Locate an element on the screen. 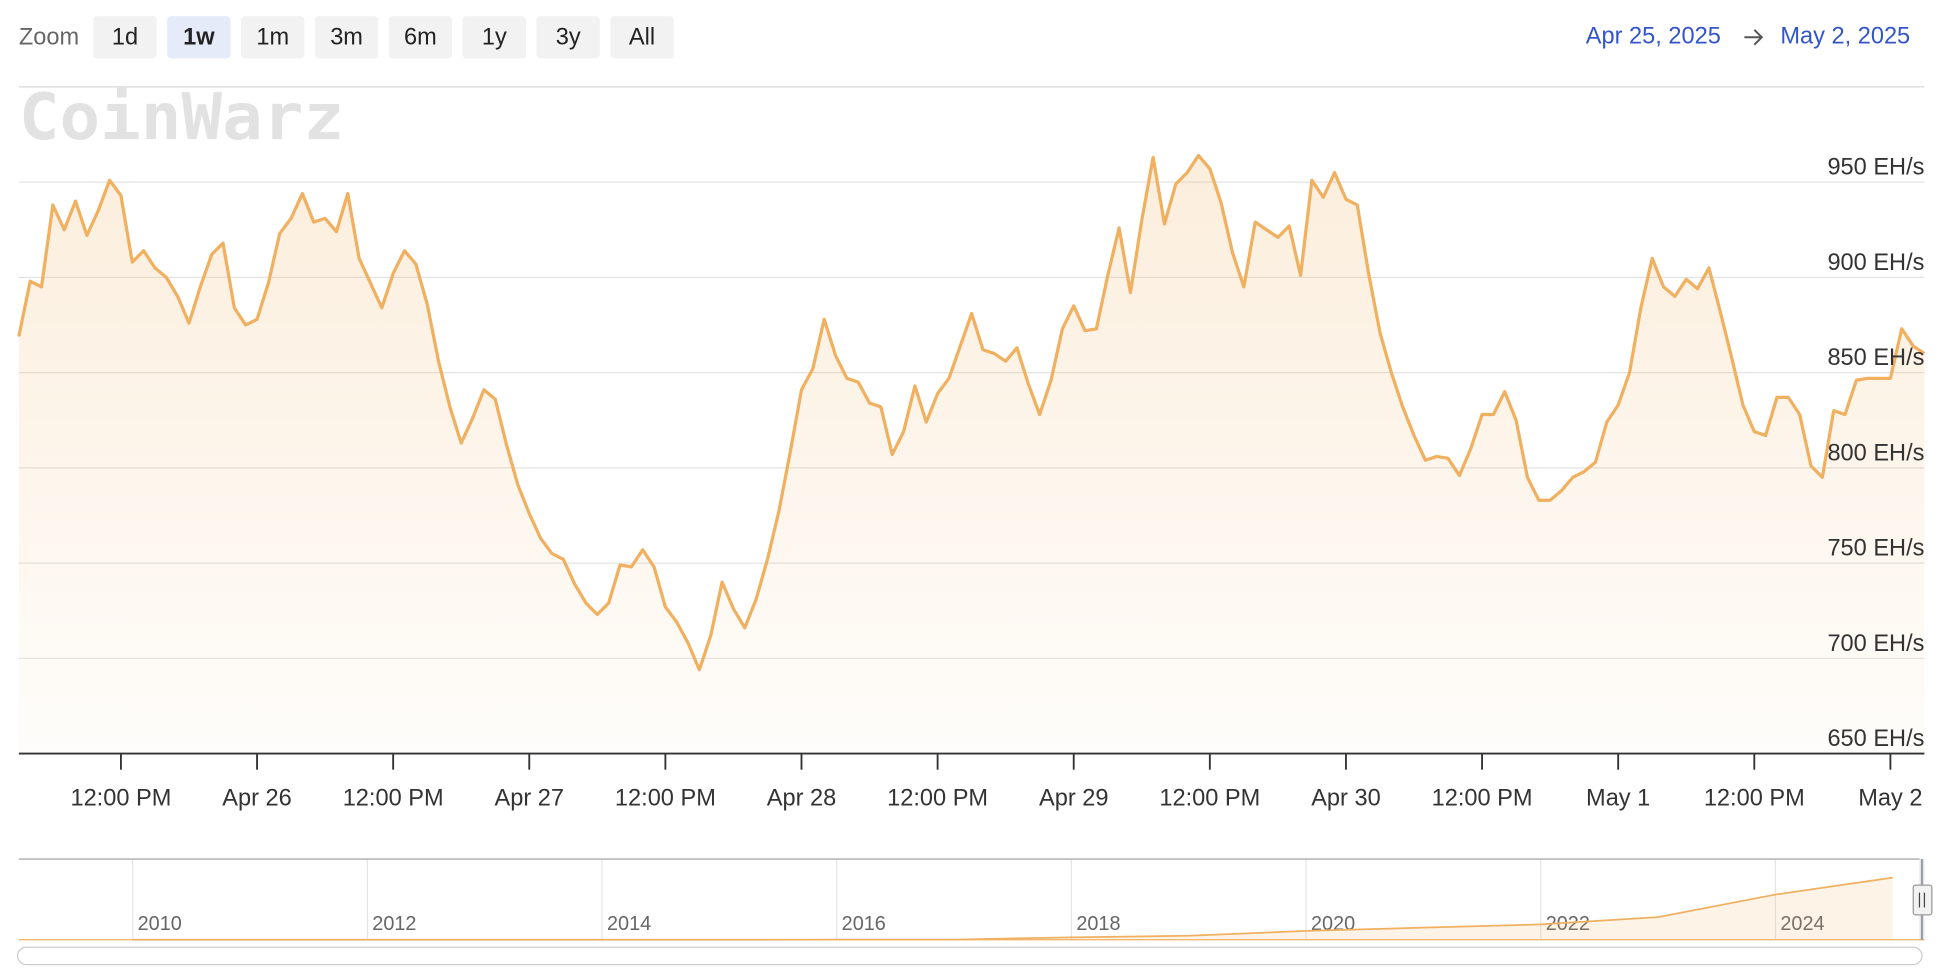 This screenshot has height=977, width=1947. navigator-handle-grip is located at coordinates (1922, 900).